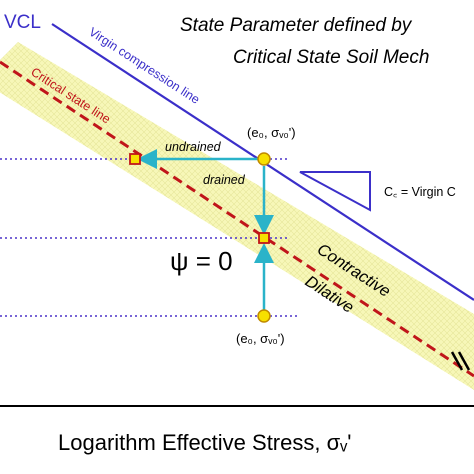  What do you see at coordinates (331, 57) in the screenshot?
I see `title-line-2: Critical State Soil Mech` at bounding box center [331, 57].